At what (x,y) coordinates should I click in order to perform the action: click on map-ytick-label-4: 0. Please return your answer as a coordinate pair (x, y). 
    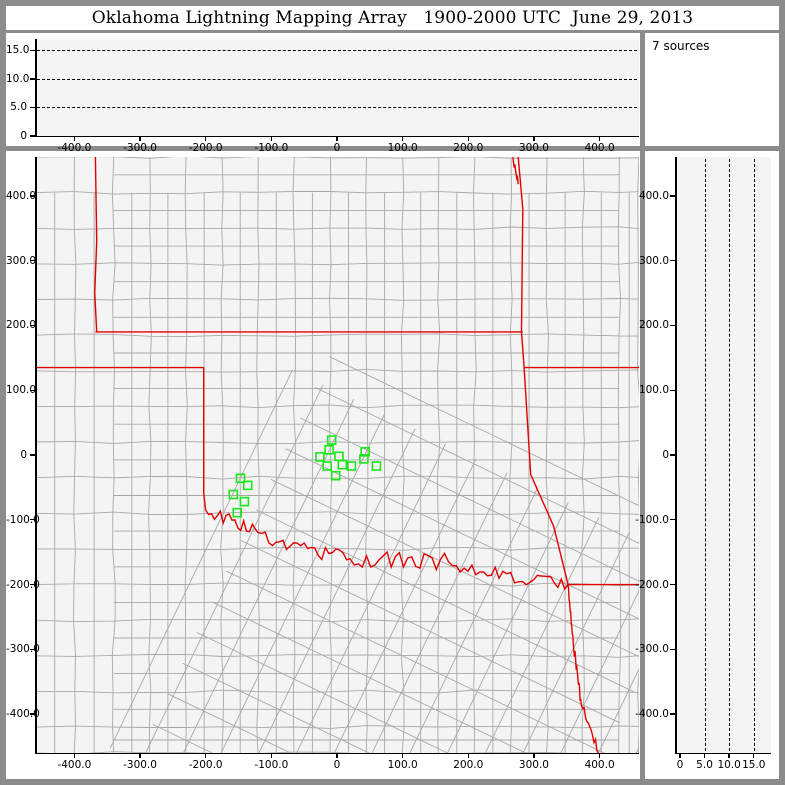
    Looking at the image, I should click on (23, 455).